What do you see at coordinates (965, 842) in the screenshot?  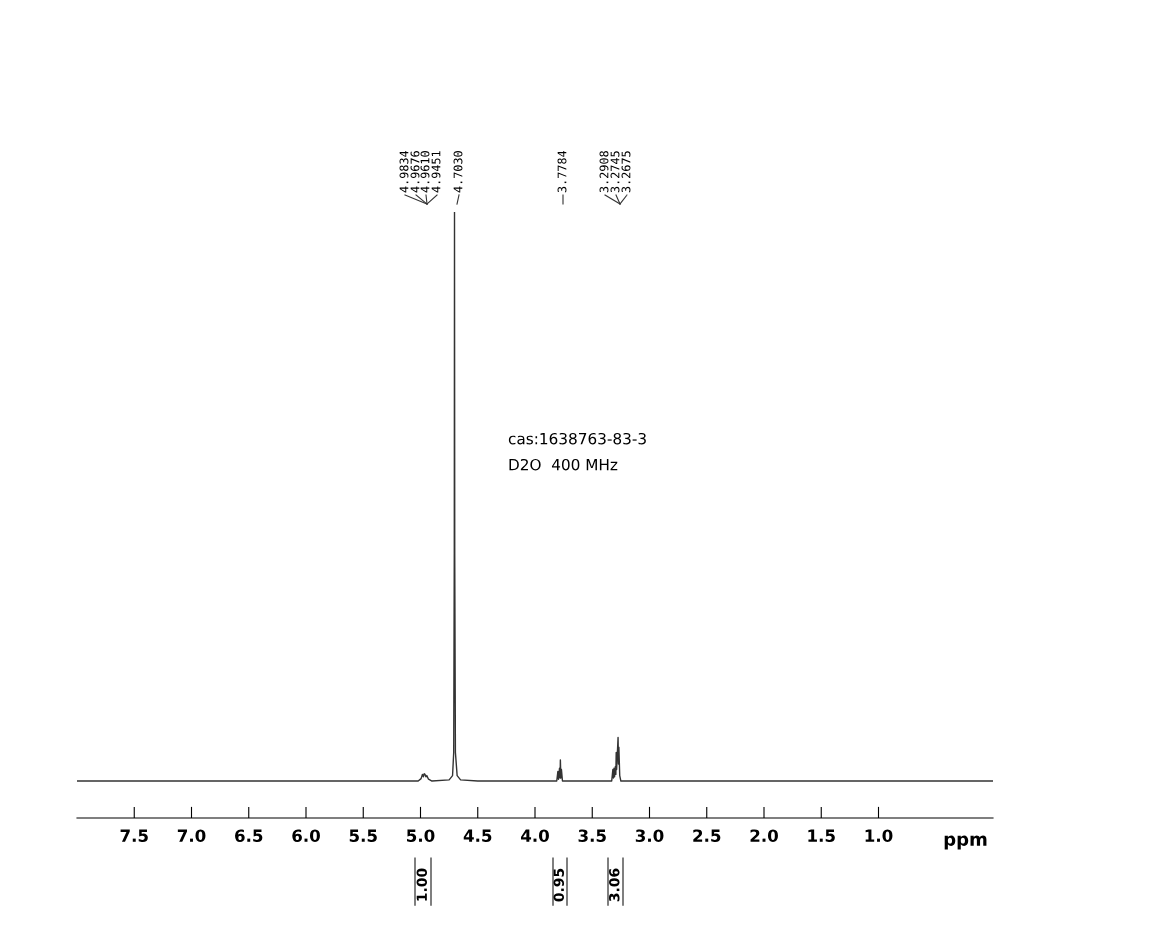 I see `x-axis-title: ppm` at bounding box center [965, 842].